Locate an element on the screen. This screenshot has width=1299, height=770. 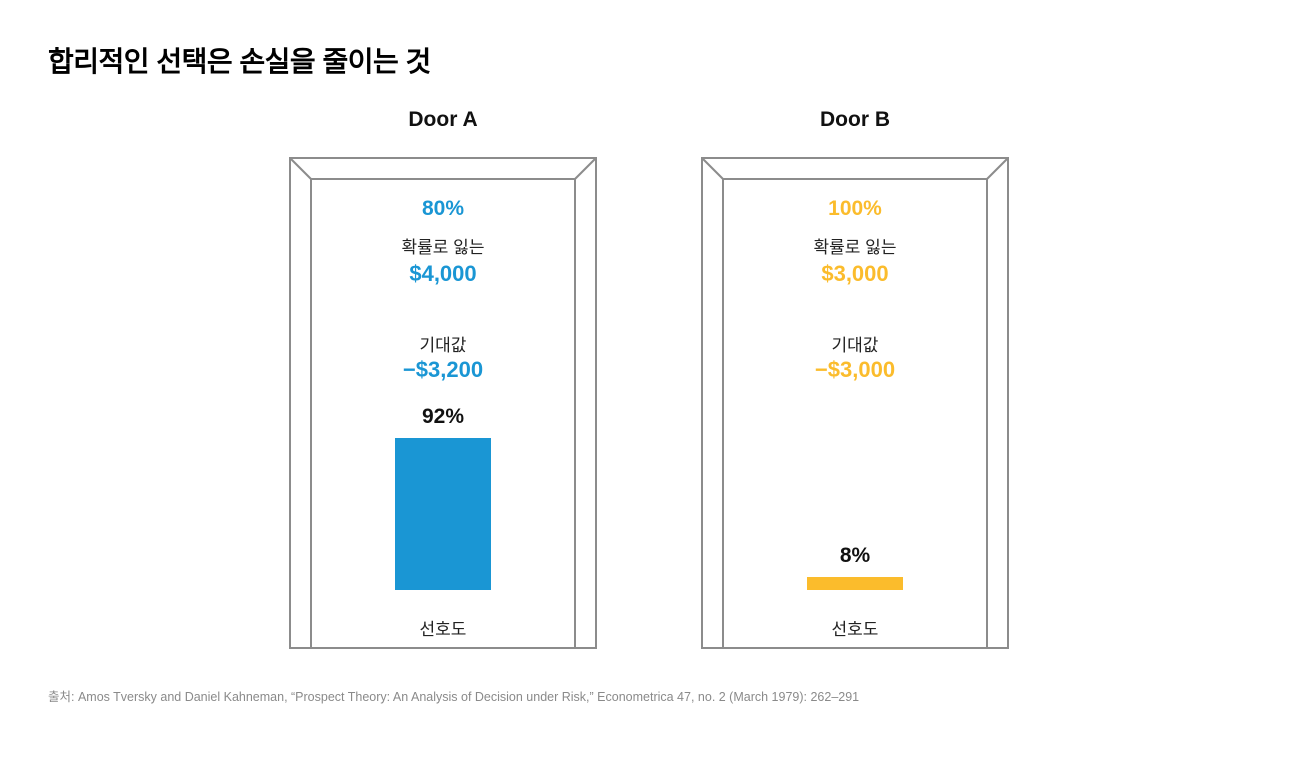
door-a-preference-value: 92% is located at coordinates (443, 417).